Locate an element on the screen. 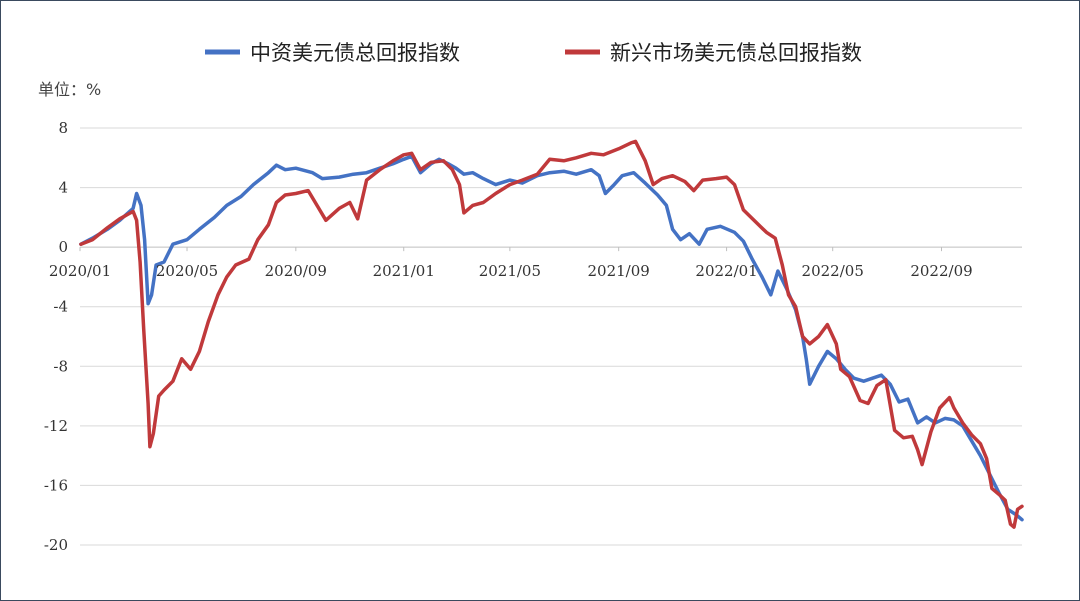 This screenshot has height=601, width=1080. x-tick-label: 2022/09 is located at coordinates (941, 271).